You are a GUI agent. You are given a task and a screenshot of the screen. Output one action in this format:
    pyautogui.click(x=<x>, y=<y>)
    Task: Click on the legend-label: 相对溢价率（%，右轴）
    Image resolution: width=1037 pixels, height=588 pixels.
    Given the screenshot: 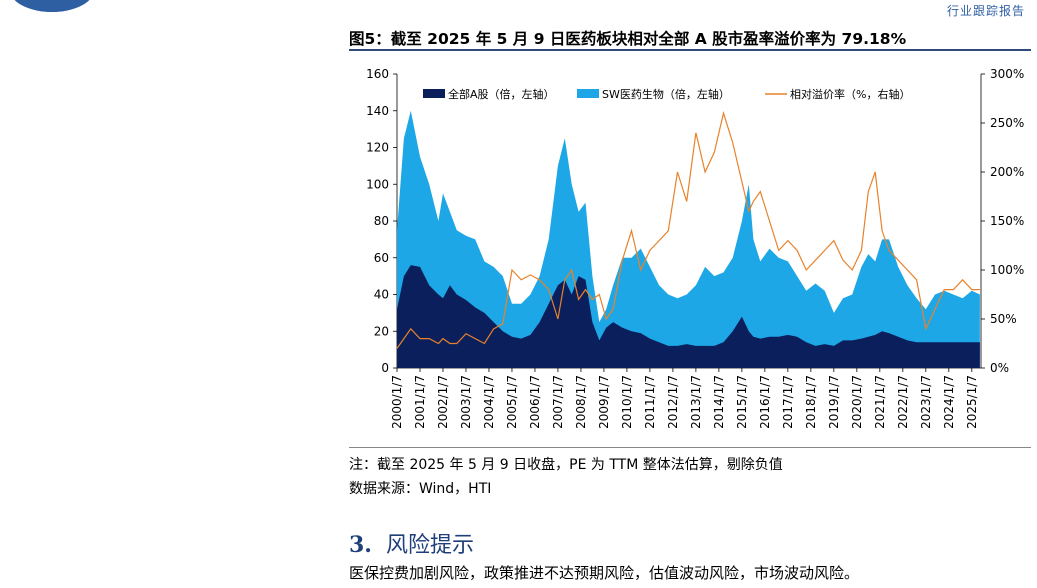 What is the action you would take?
    pyautogui.click(x=850, y=94)
    